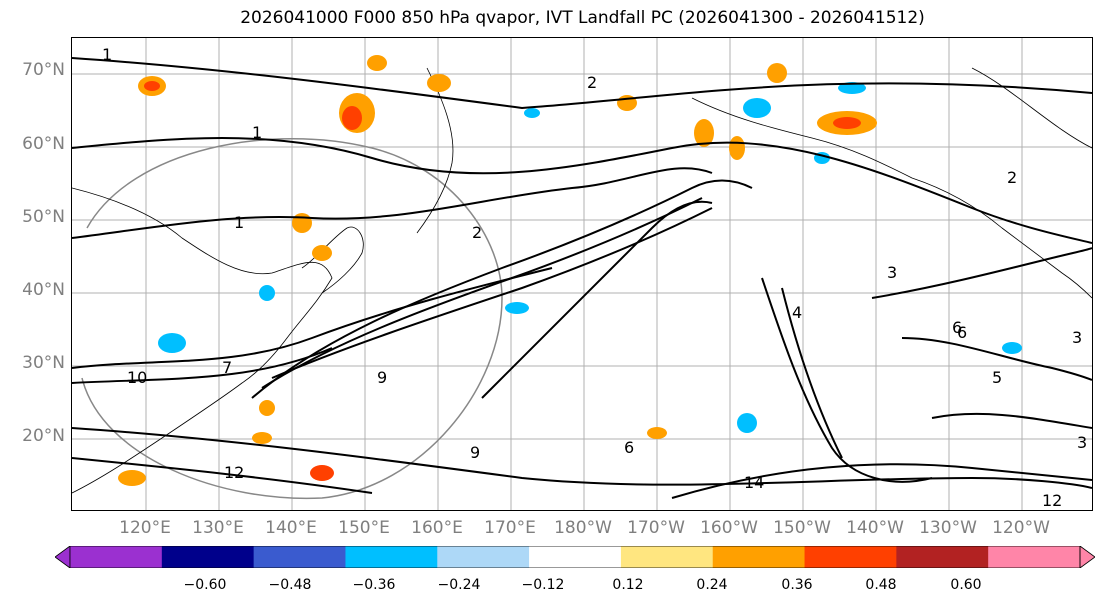  I want to click on lon-label: 170°W, so click(656, 528).